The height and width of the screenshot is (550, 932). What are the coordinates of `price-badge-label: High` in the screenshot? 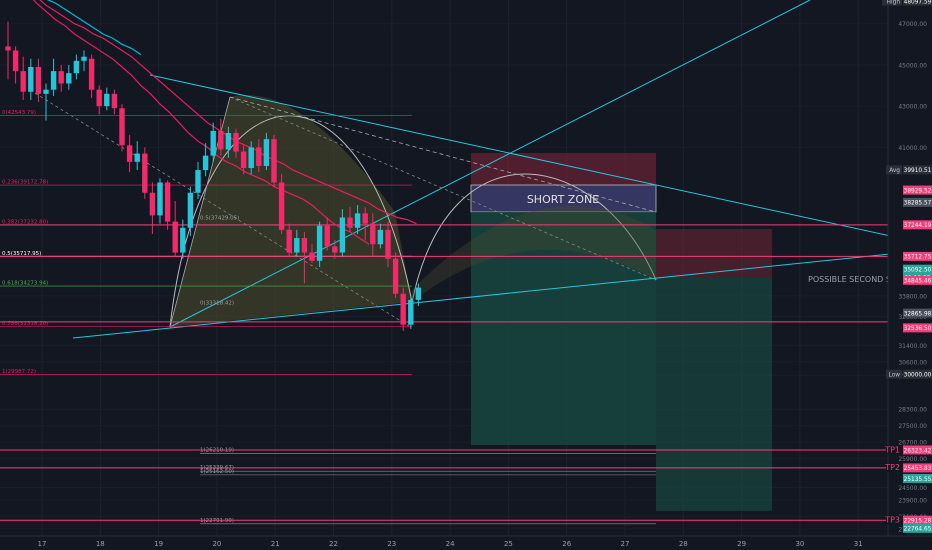 It's located at (894, 2).